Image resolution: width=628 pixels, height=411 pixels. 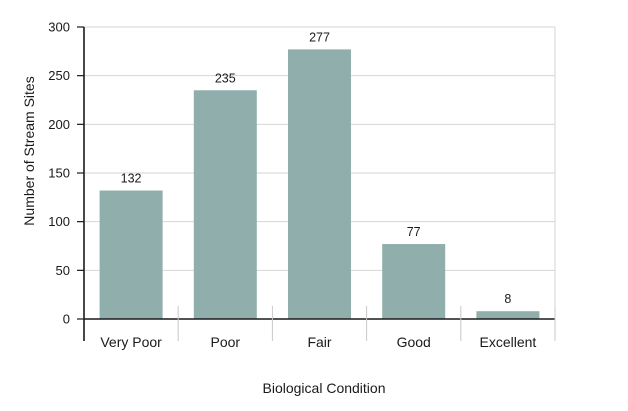 What do you see at coordinates (131, 254) in the screenshot?
I see `bar-very-poor` at bounding box center [131, 254].